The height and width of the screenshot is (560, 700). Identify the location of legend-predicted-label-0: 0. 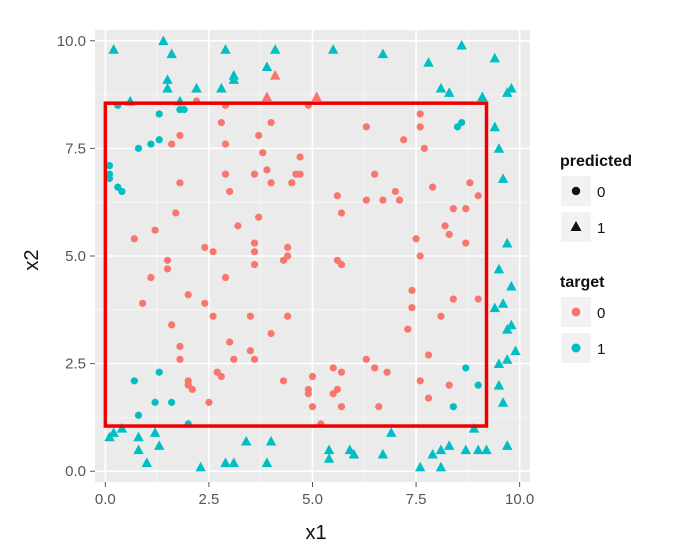
(601, 192).